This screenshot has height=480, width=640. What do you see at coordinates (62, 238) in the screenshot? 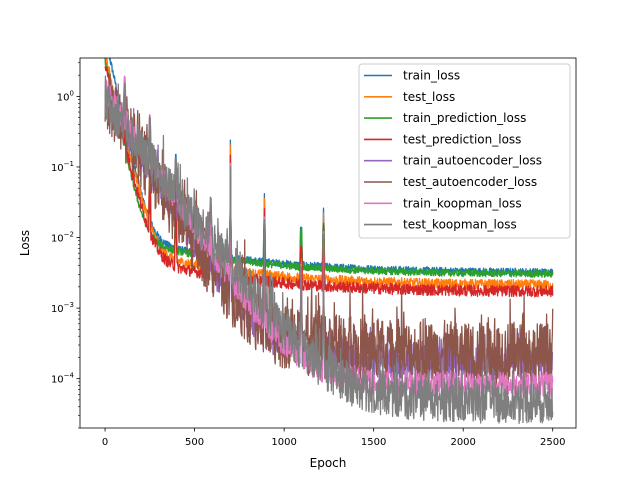
I see `y-tick-label: 10⁻²` at bounding box center [62, 238].